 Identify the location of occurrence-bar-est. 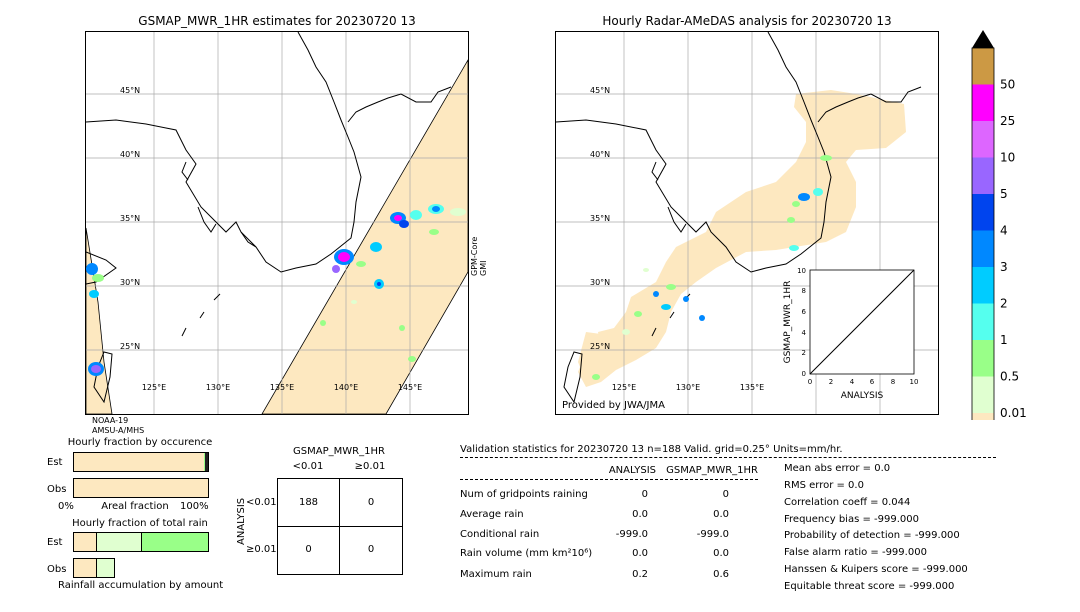
(141, 462).